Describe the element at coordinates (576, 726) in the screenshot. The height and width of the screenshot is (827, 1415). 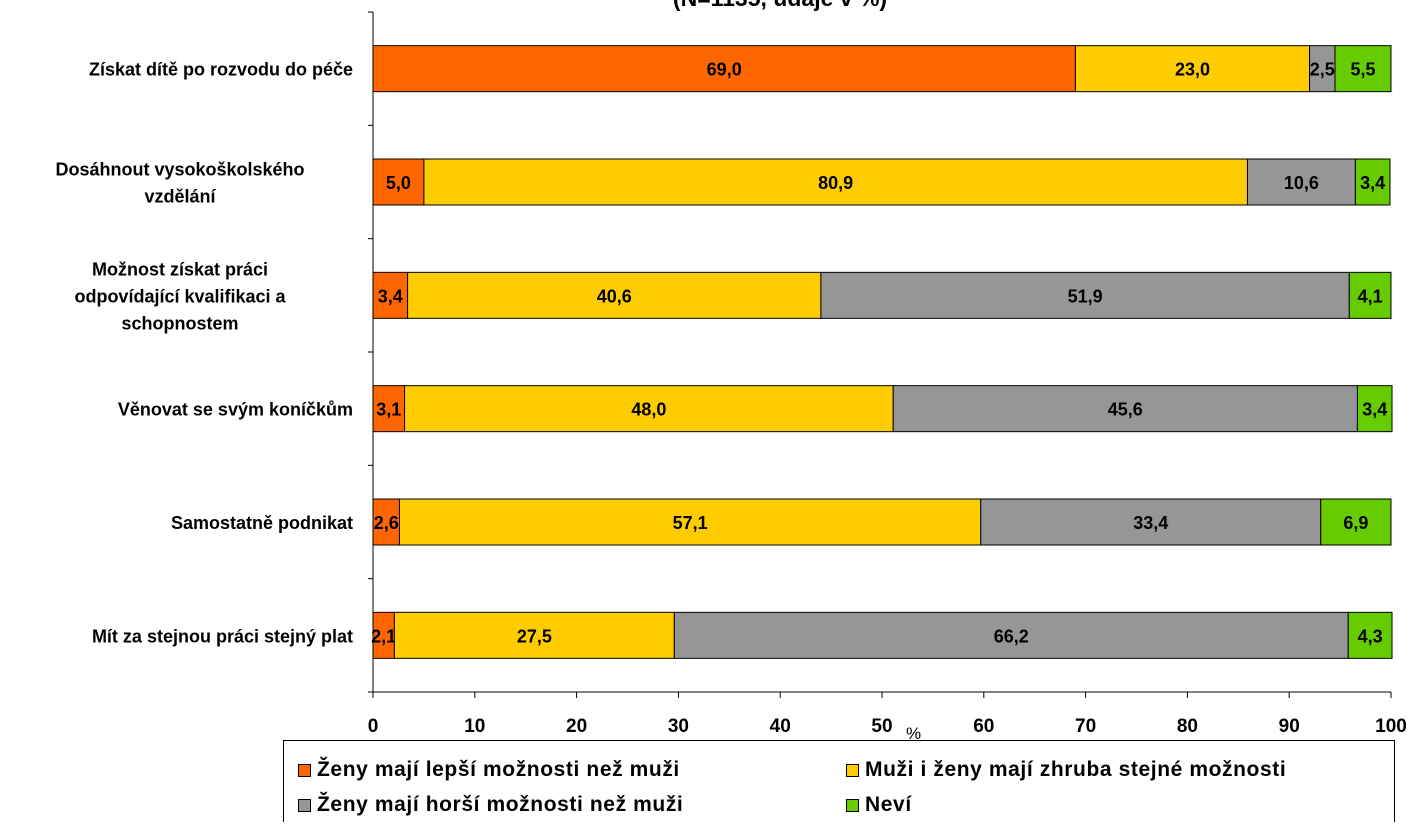
I see `x-tick-label: 20` at that location.